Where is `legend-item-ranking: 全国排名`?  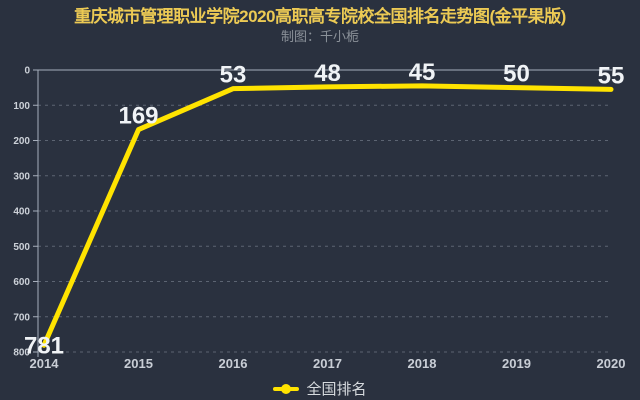 legend-item-ranking: 全国排名 is located at coordinates (320, 388).